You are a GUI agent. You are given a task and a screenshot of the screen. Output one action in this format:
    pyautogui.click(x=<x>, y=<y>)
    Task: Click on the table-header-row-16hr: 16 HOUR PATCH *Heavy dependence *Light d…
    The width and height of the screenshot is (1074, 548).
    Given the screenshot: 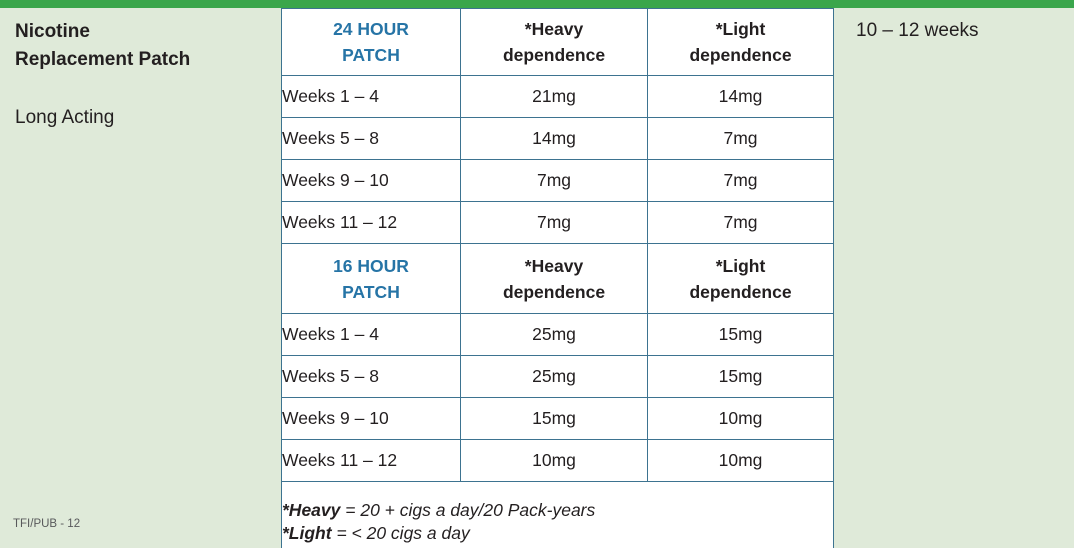 What is the action you would take?
    pyautogui.click(x=557, y=278)
    